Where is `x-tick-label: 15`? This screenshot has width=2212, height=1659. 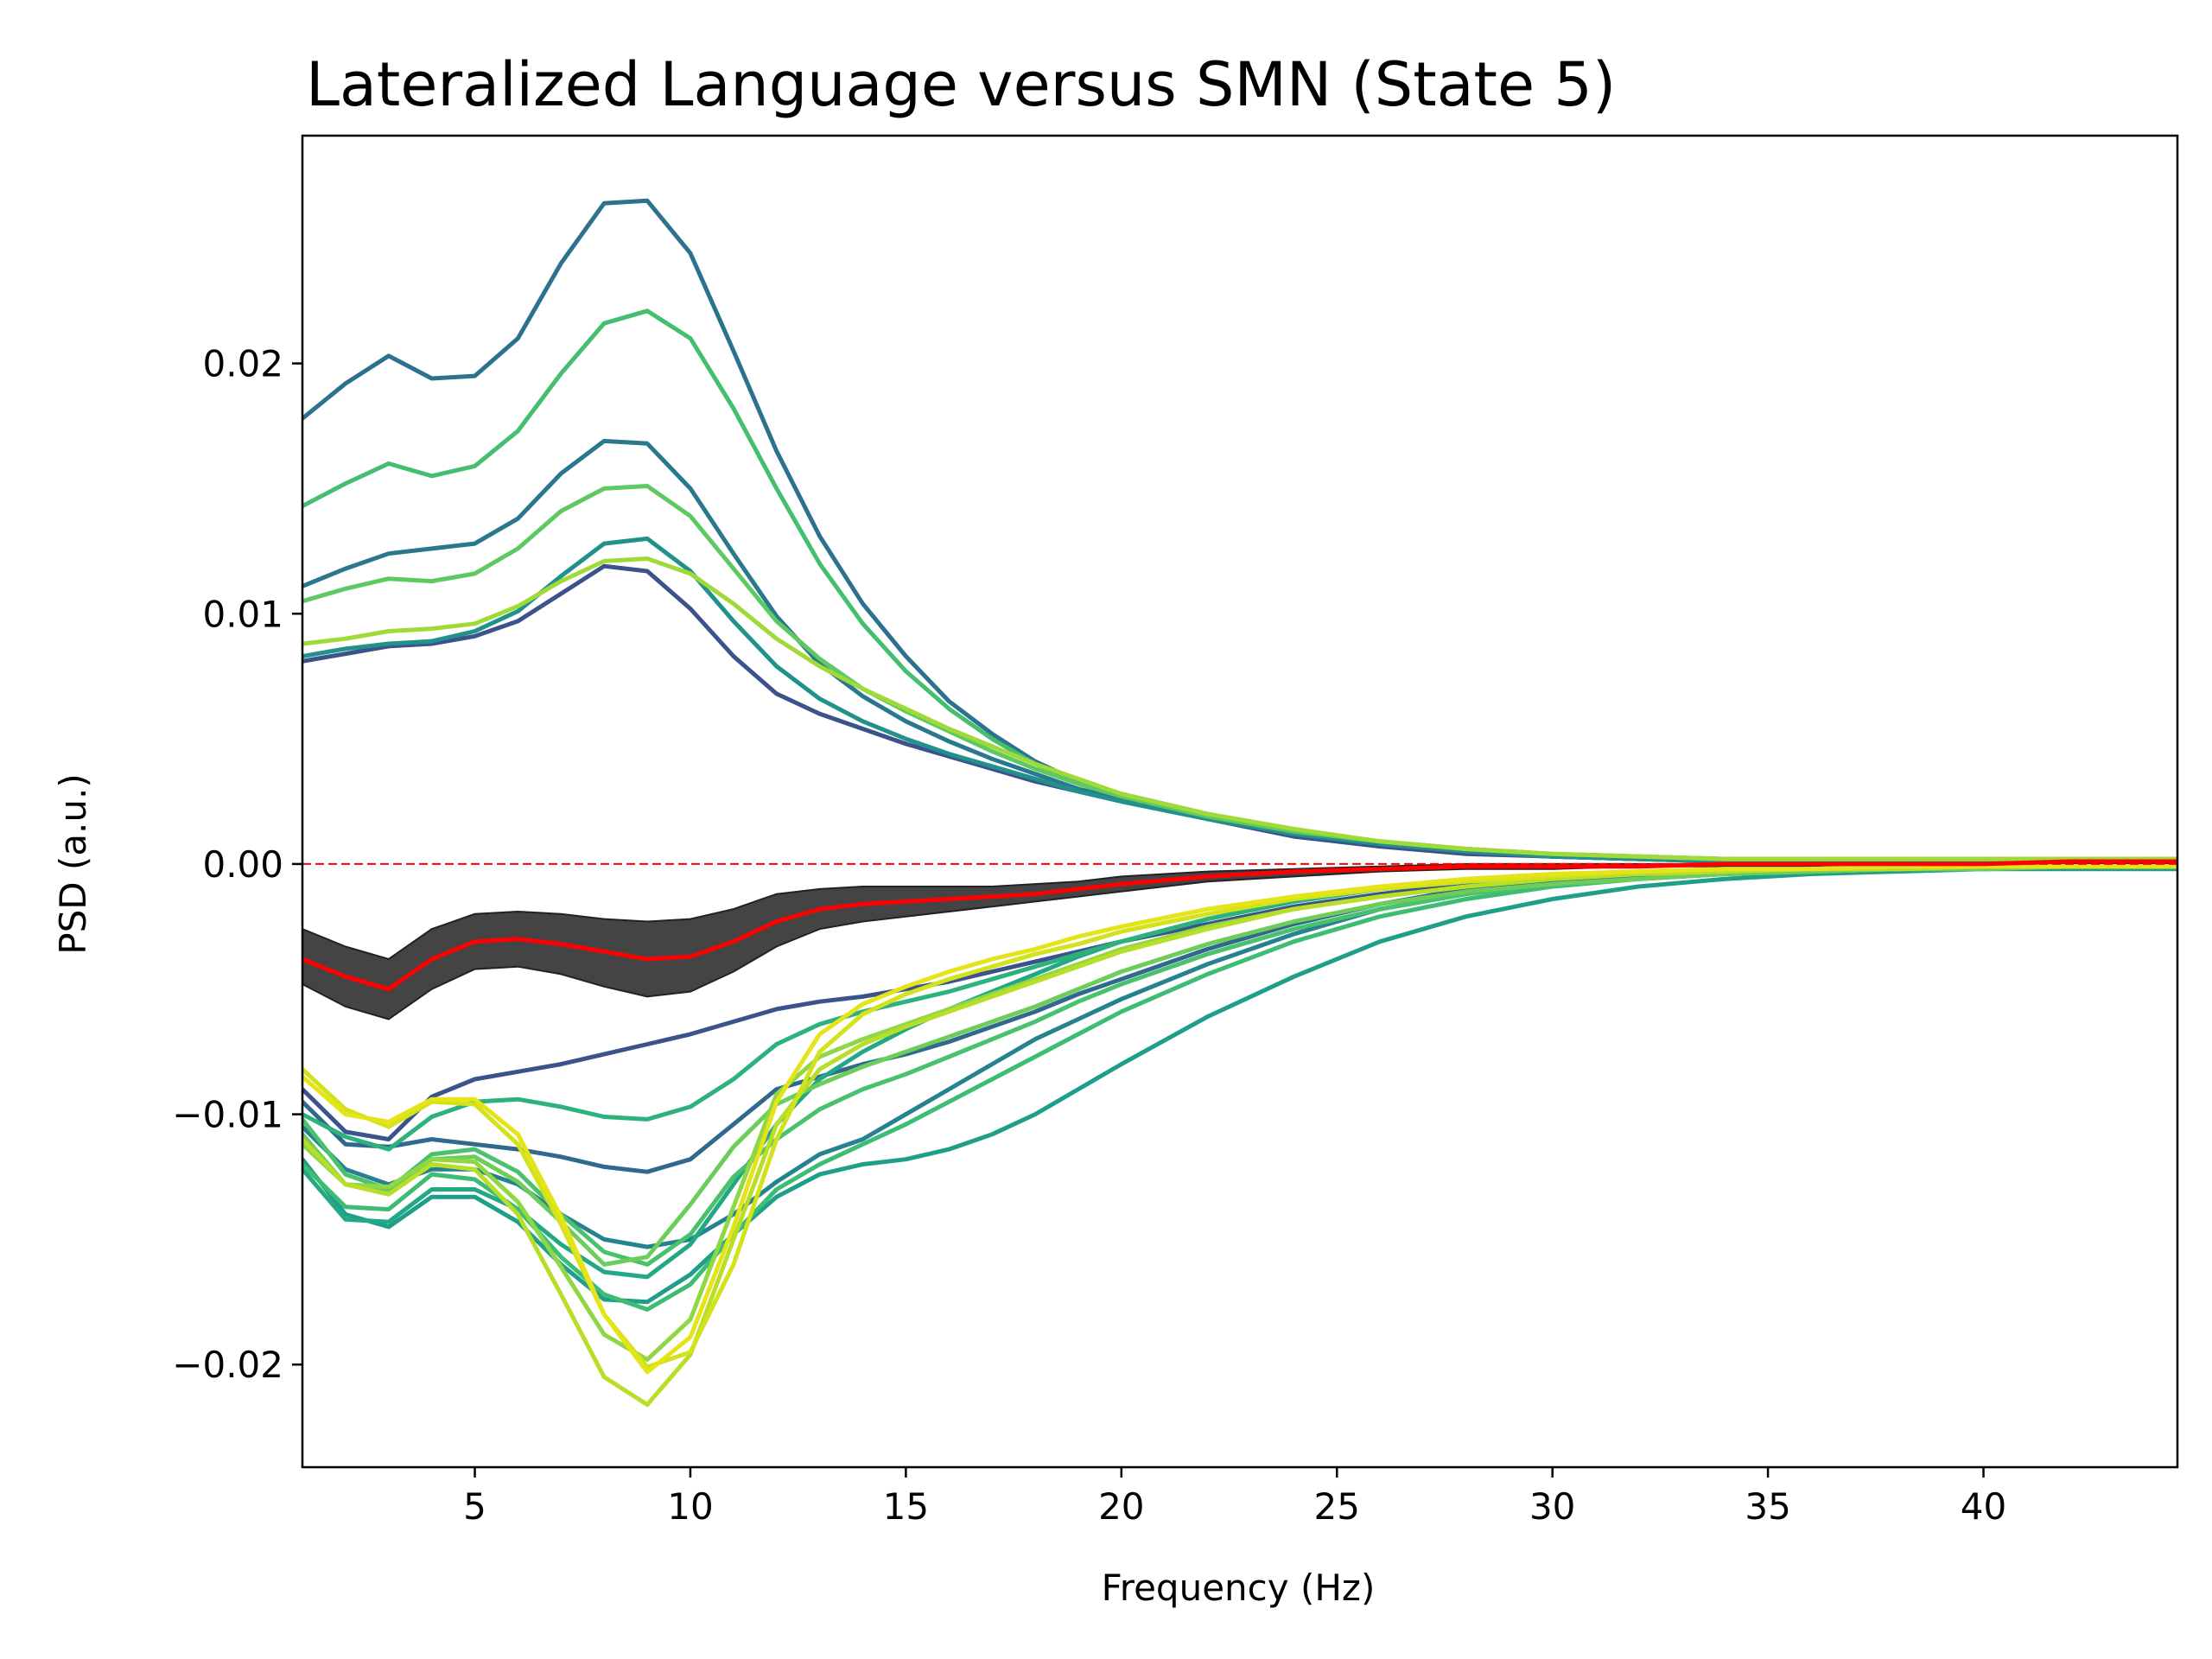 x-tick-label: 15 is located at coordinates (906, 1506).